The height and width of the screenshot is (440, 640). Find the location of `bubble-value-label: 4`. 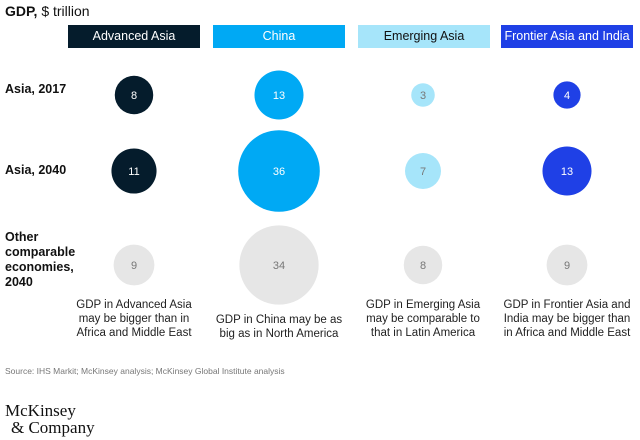

bubble-value-label: 4 is located at coordinates (567, 96).